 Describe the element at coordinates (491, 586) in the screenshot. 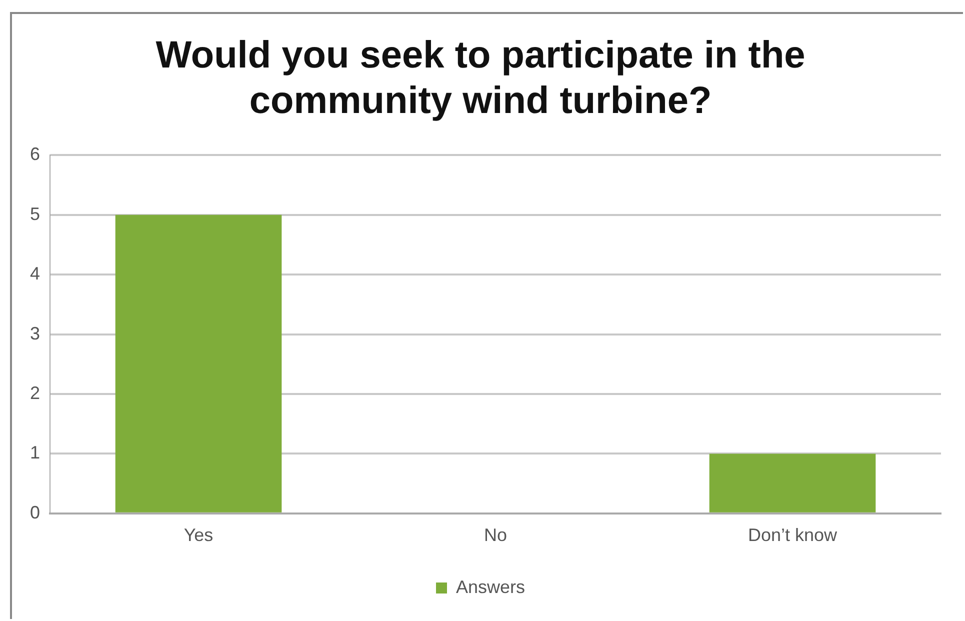

I see `legend-label: Answers` at that location.